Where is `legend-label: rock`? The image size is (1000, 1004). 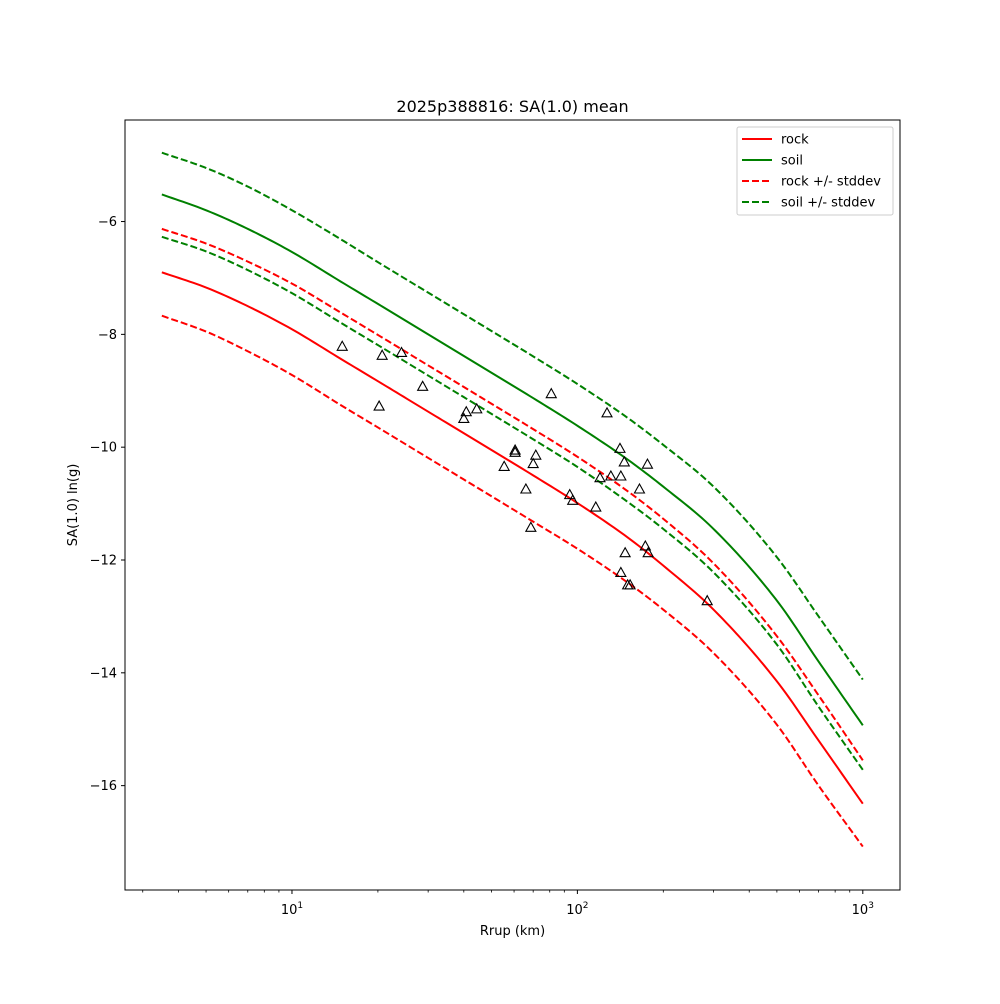
legend-label: rock is located at coordinates (795, 140).